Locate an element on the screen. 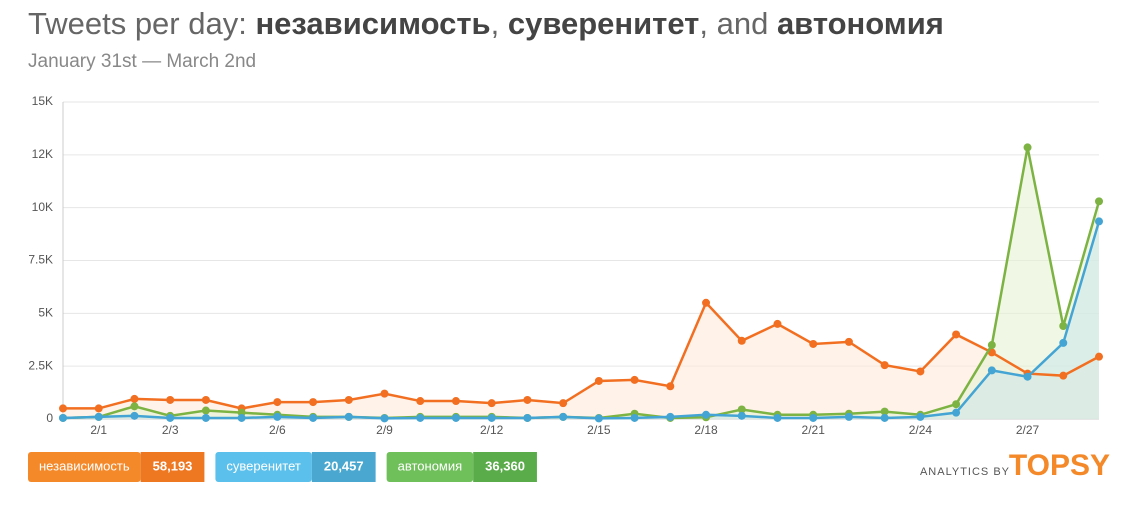 Image resolution: width=1139 pixels, height=515 pixels. legend-name: автономия is located at coordinates (430, 465).